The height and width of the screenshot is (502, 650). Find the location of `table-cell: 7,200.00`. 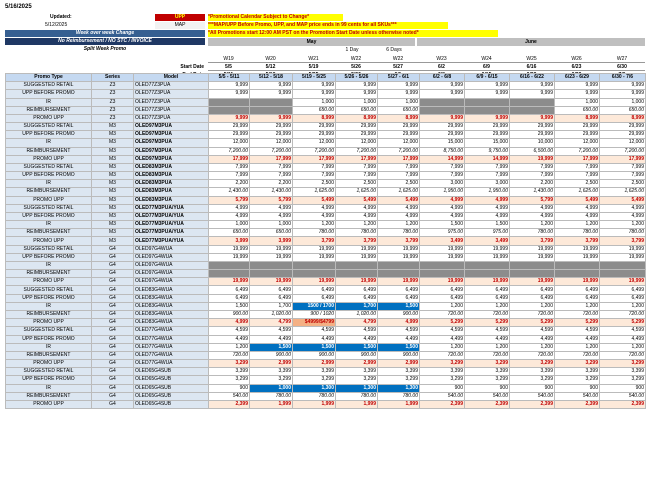

table-cell: 7,200.00 is located at coordinates (314, 151).